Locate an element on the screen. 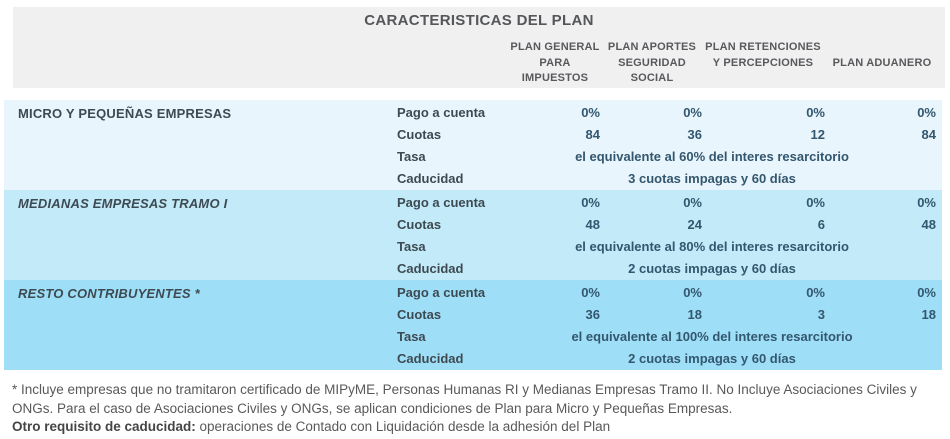 The image size is (950, 439). section-title: MEDIANAS EMPRESAS TRAMO I is located at coordinates (123, 203).